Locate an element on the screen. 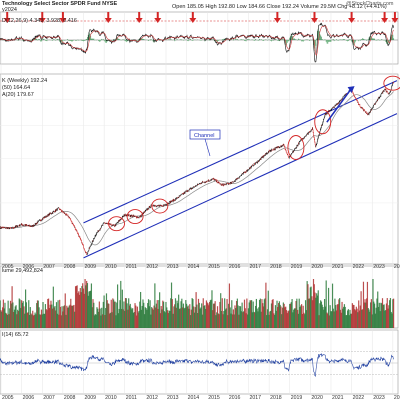  x-tick-bottom-2014: 2014 is located at coordinates (194, 397).